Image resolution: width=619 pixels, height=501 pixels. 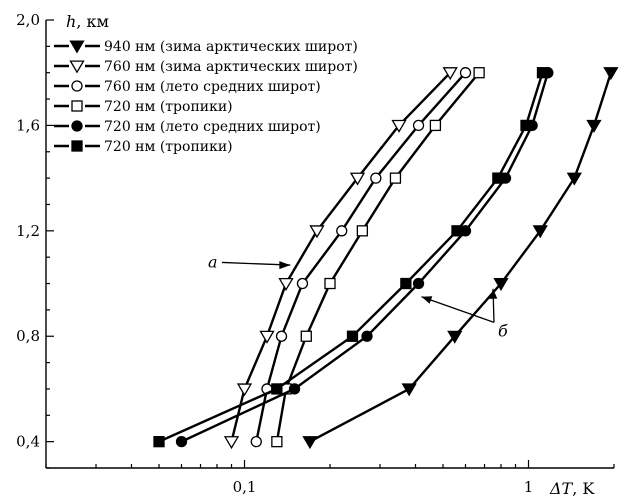 I want to click on y-tick-label: 2,0, so click(x=28, y=20).